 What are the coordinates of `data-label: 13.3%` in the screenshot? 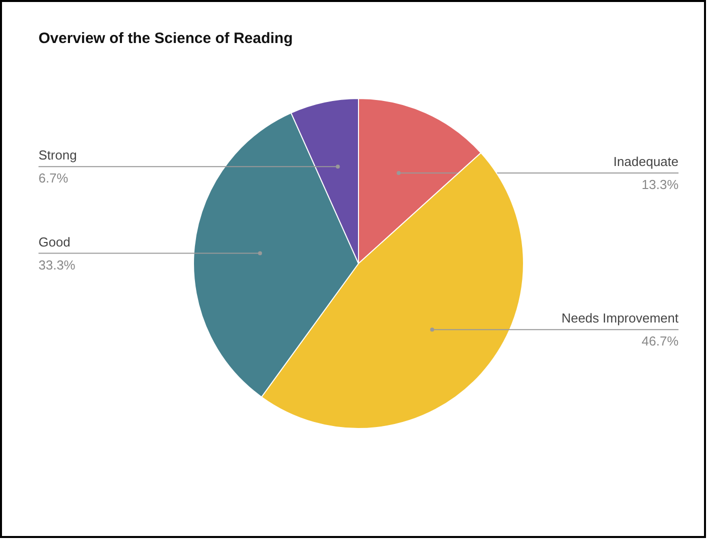 It's located at (660, 184).